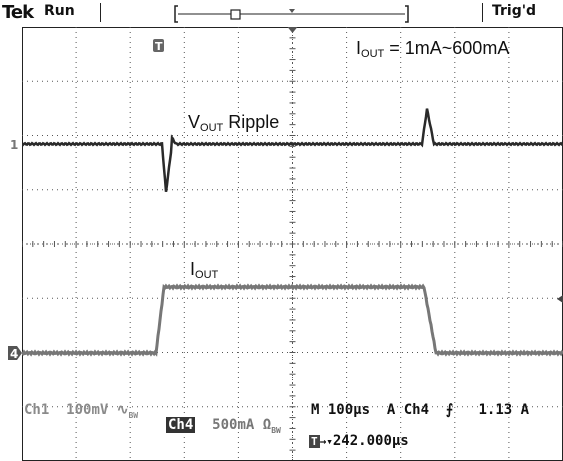 The width and height of the screenshot is (563, 461). What do you see at coordinates (267, 425) in the screenshot?
I see `ohm-icon: Ω` at bounding box center [267, 425].